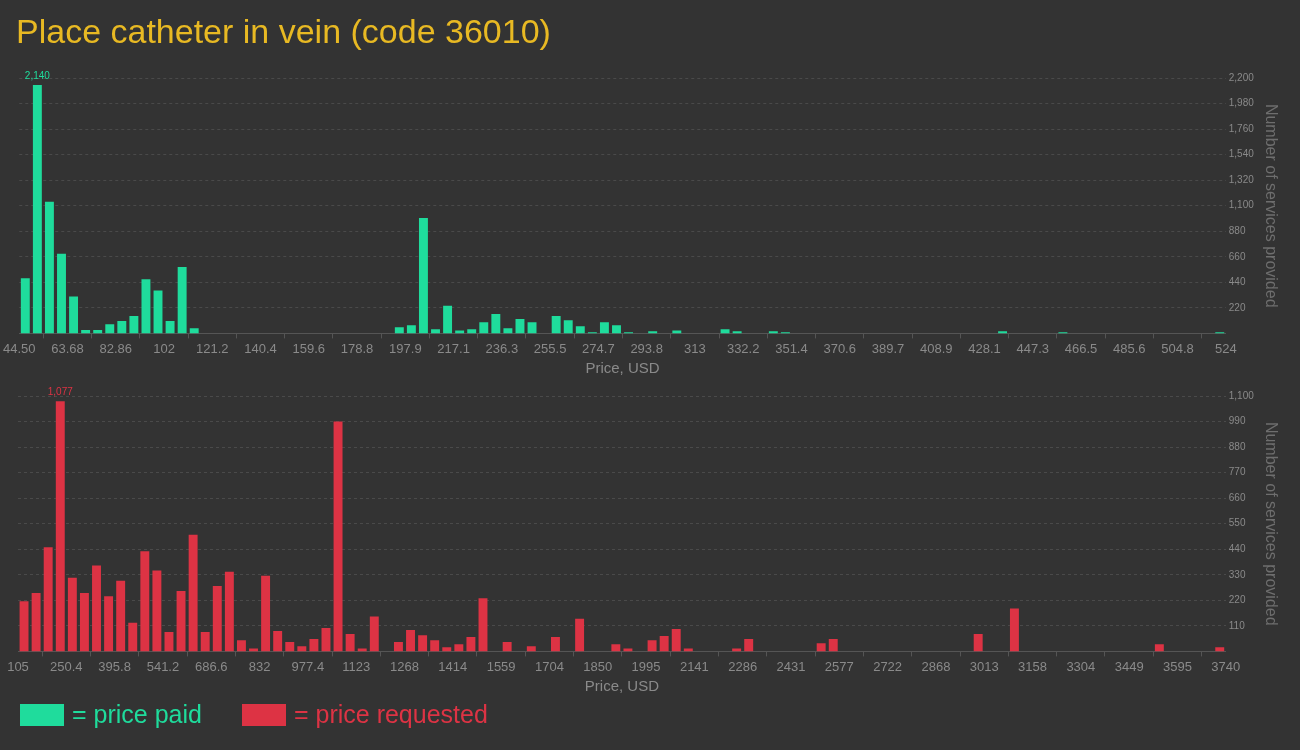  What do you see at coordinates (1225, 348) in the screenshot?
I see `x-tick-label: 524` at bounding box center [1225, 348].